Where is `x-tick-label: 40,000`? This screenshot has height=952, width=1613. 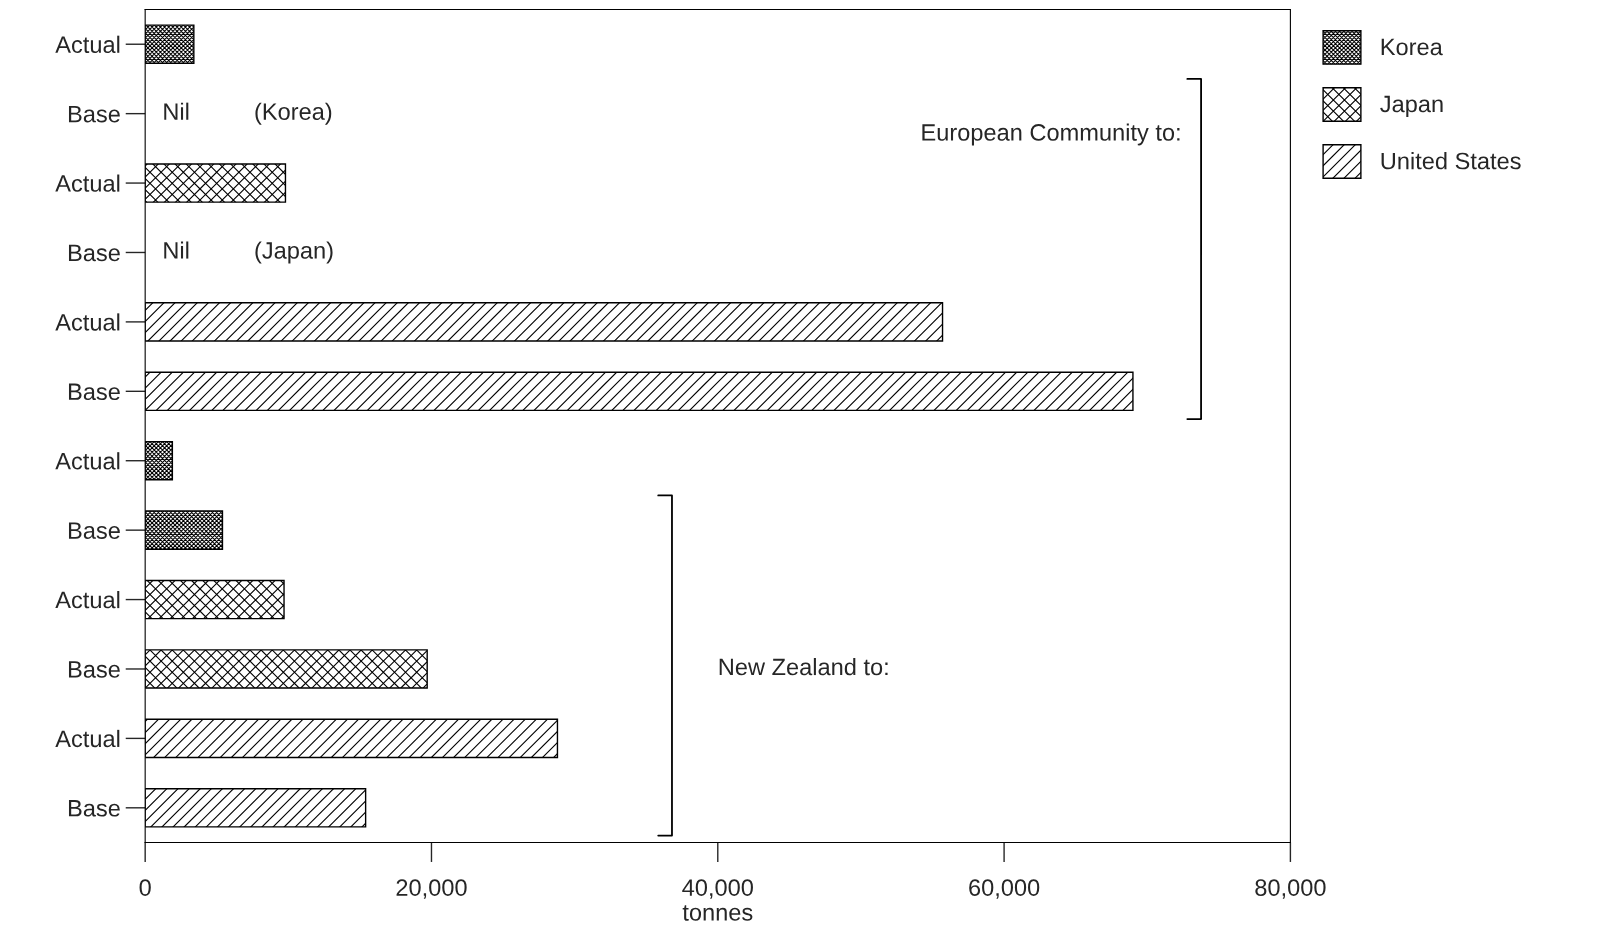
x-tick-label: 40,000 is located at coordinates (717, 889).